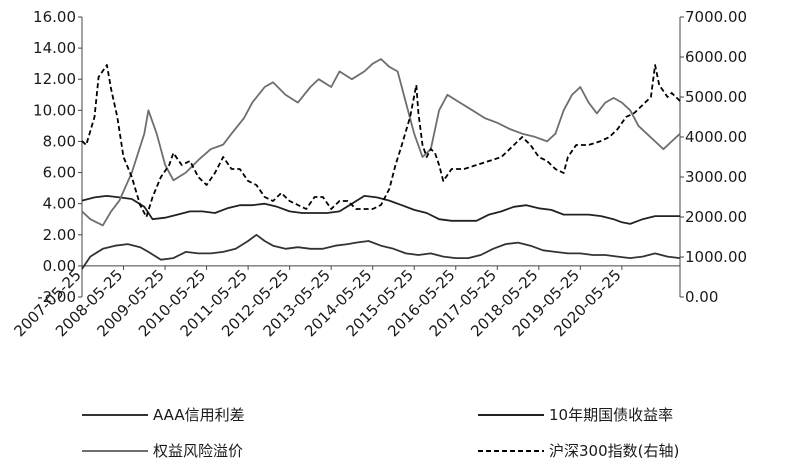 The height and width of the screenshot is (468, 788). What do you see at coordinates (59, 204) in the screenshot?
I see `left-axis-tick-label: 4.00` at bounding box center [59, 204].